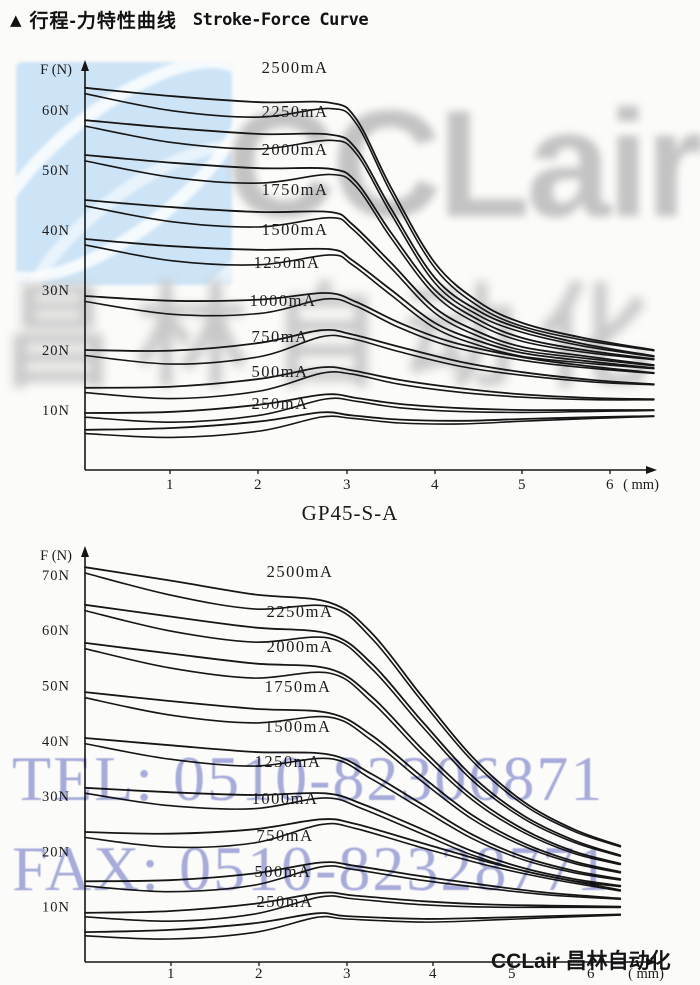 Image resolution: width=700 pixels, height=985 pixels. I want to click on watermark-fax: FAX: 0510-82328771, so click(311, 868).